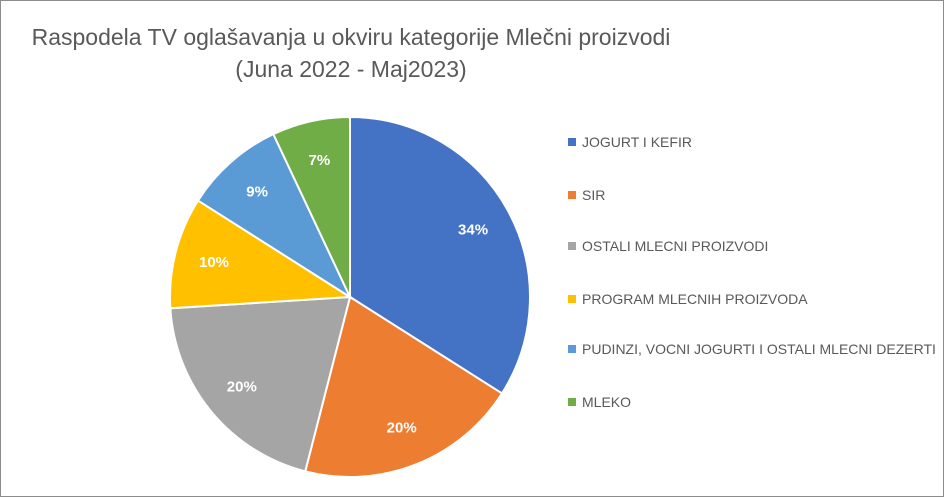 The width and height of the screenshot is (944, 497). I want to click on legend-item: OSTALI MLECNI PROIZVODI, so click(667, 246).